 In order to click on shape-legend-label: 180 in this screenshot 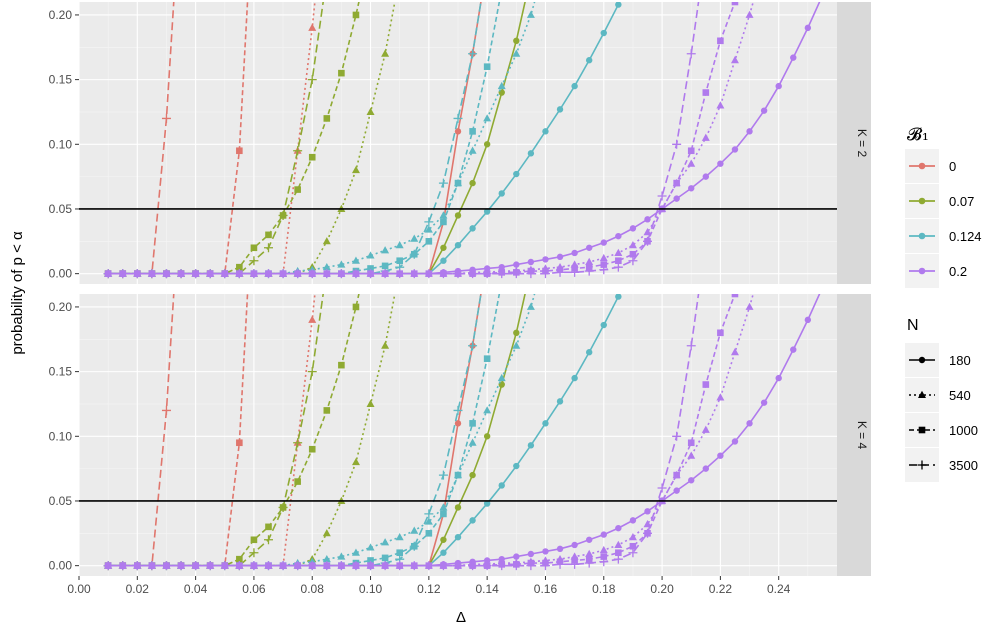, I will do `click(960, 360)`.